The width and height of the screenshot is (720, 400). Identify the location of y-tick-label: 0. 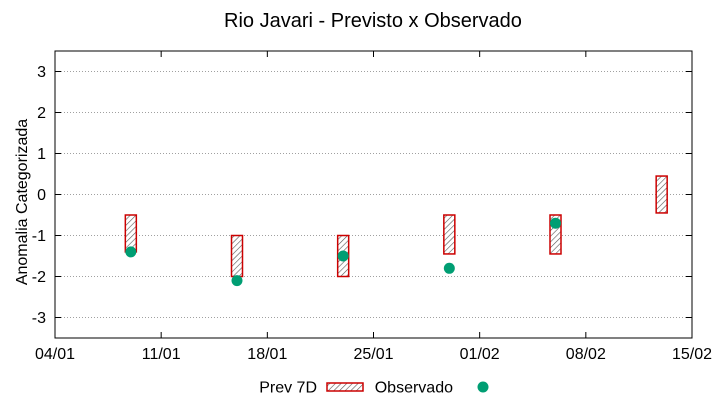
(41, 195).